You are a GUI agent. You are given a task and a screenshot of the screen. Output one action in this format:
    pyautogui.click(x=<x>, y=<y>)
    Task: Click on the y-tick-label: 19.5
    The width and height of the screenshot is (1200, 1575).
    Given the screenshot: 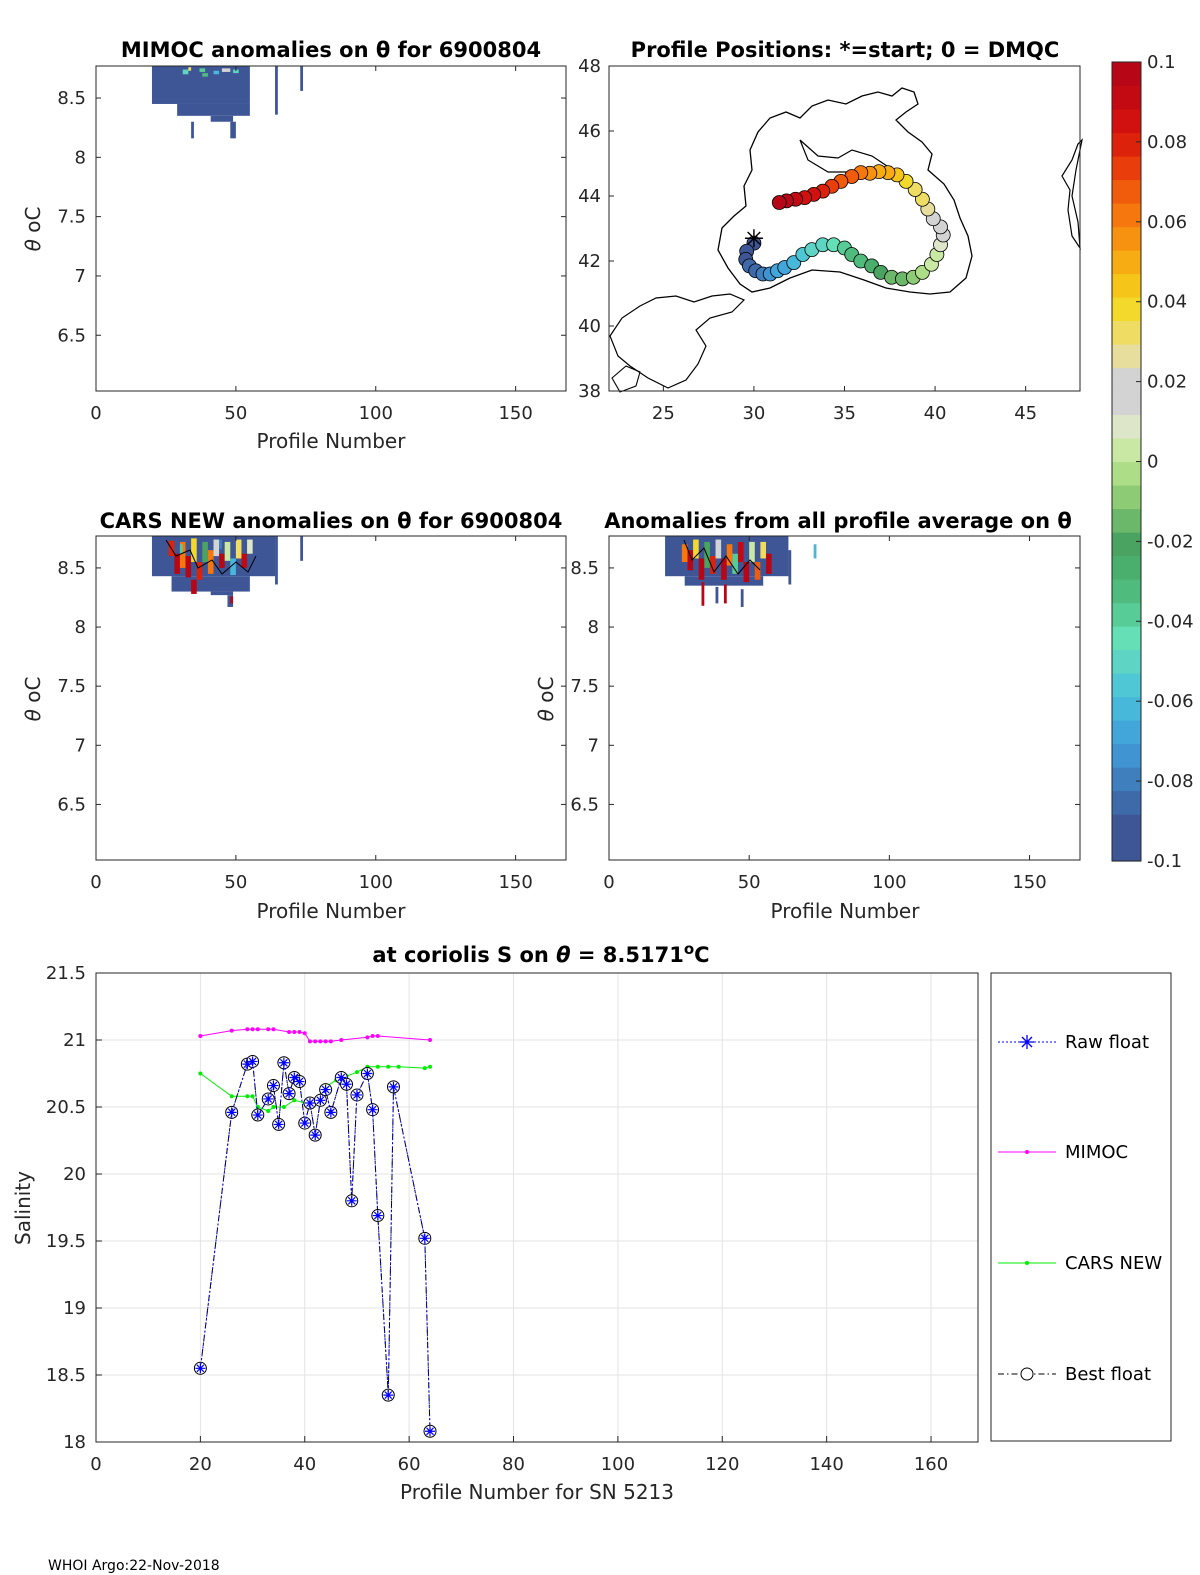 What is the action you would take?
    pyautogui.click(x=66, y=1241)
    